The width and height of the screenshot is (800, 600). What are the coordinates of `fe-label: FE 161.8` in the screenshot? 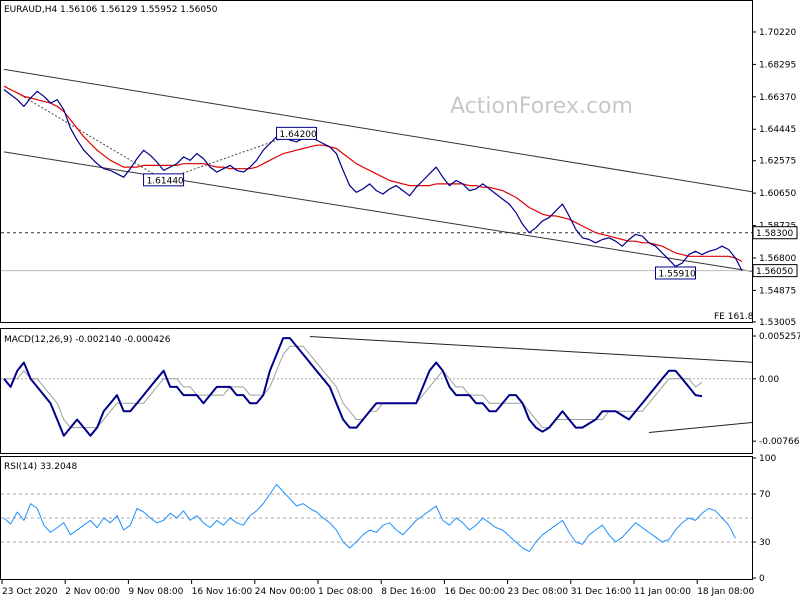 It's located at (734, 317).